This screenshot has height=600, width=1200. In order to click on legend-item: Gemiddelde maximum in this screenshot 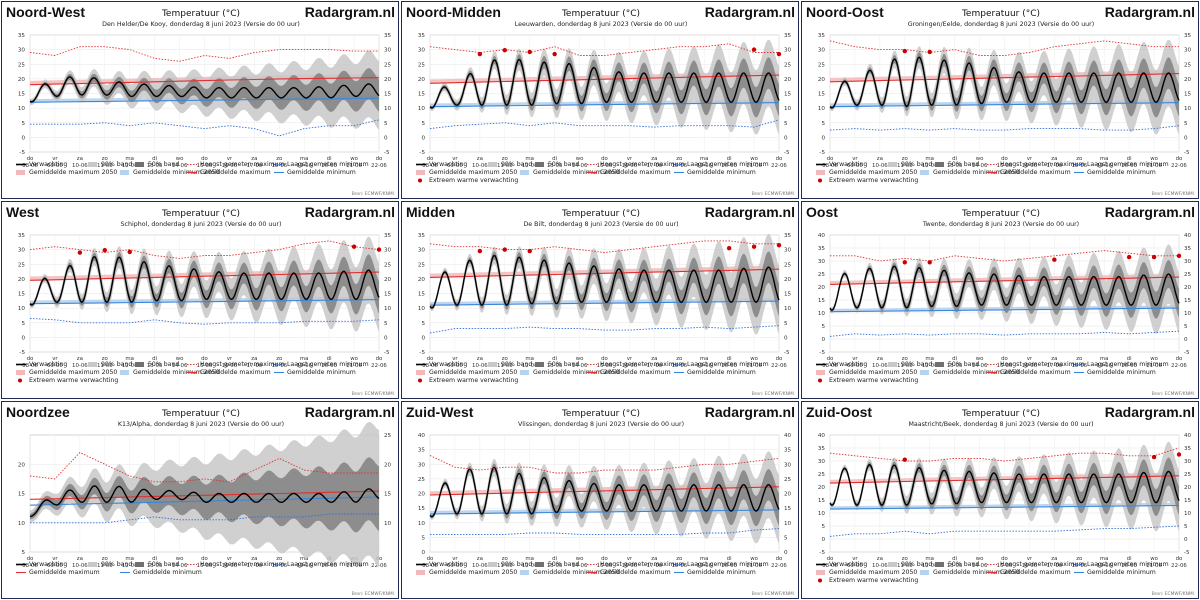, I will do `click(58, 572)`.